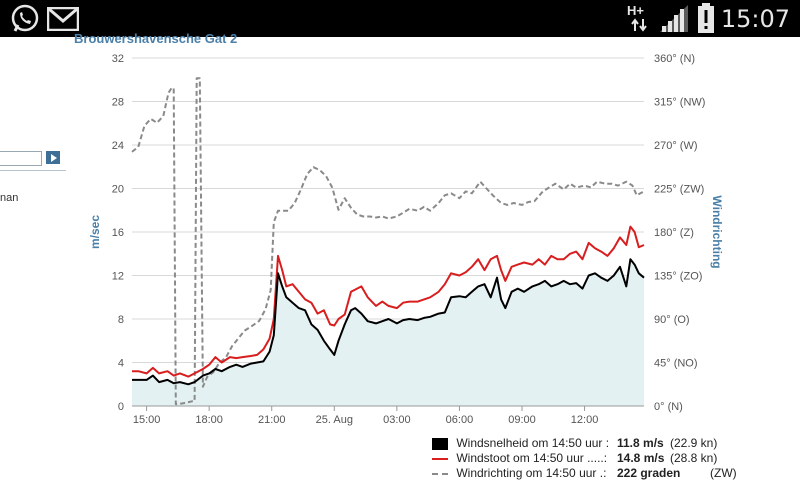 This screenshot has width=800, height=481. What do you see at coordinates (118, 103) in the screenshot?
I see `y-tick-label: 28` at bounding box center [118, 103].